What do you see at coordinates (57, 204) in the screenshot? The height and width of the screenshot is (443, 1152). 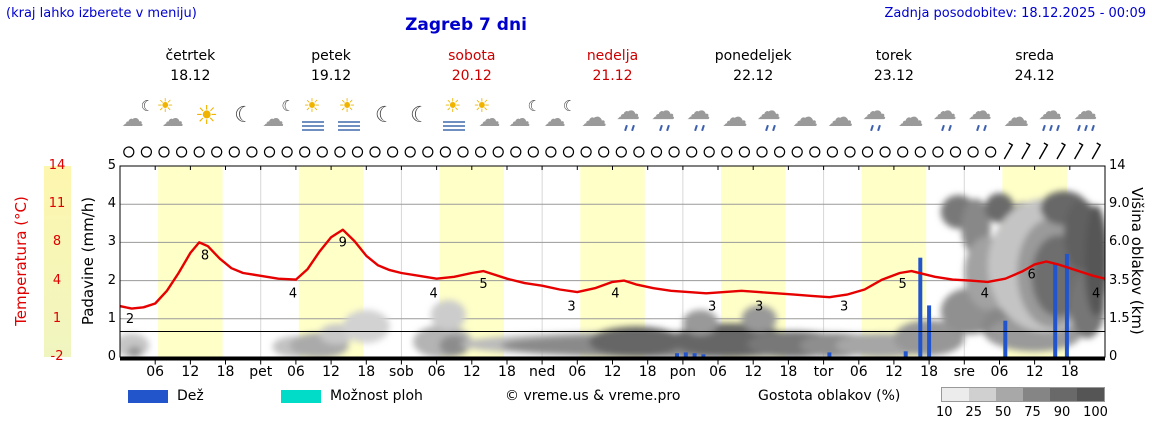 I see `temperature-tick: 11` at bounding box center [57, 204].